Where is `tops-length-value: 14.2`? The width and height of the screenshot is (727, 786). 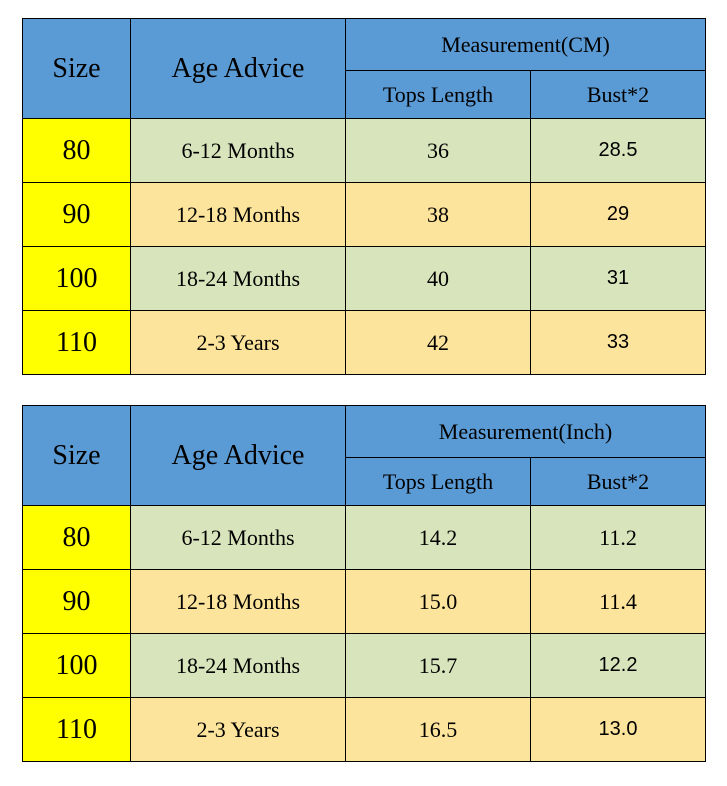
tops-length-value: 14.2 is located at coordinates (438, 537).